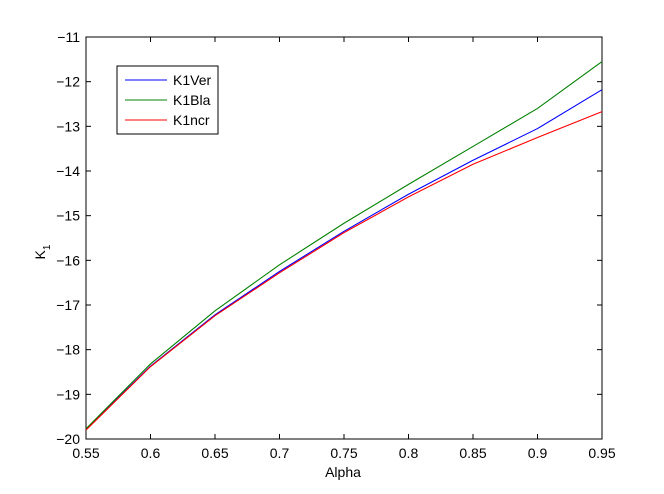  I want to click on y-tick-label: −13, so click(68, 126).